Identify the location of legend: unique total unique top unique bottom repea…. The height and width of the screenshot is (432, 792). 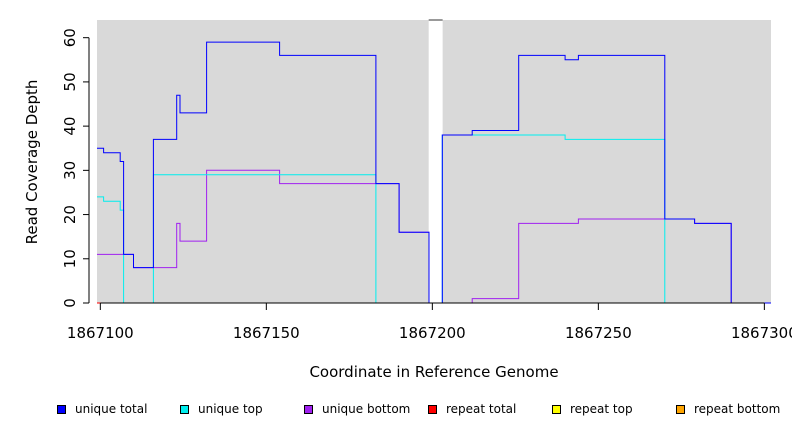
(396, 410).